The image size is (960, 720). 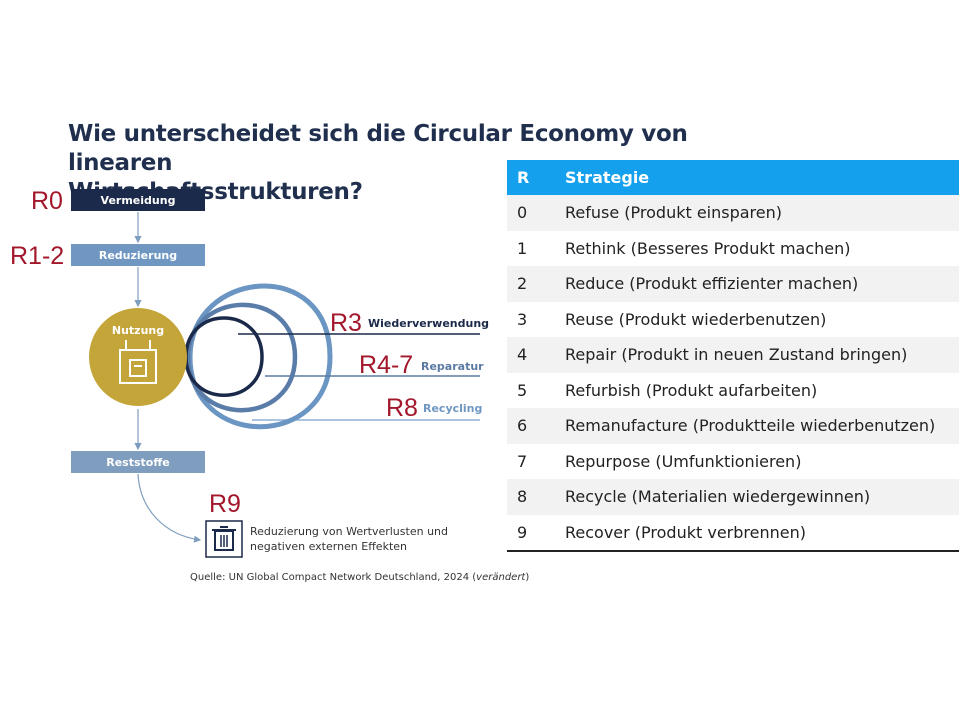 What do you see at coordinates (762, 461) in the screenshot?
I see `table-cell-strategie: Repurpose (Umfunktionieren)` at bounding box center [762, 461].